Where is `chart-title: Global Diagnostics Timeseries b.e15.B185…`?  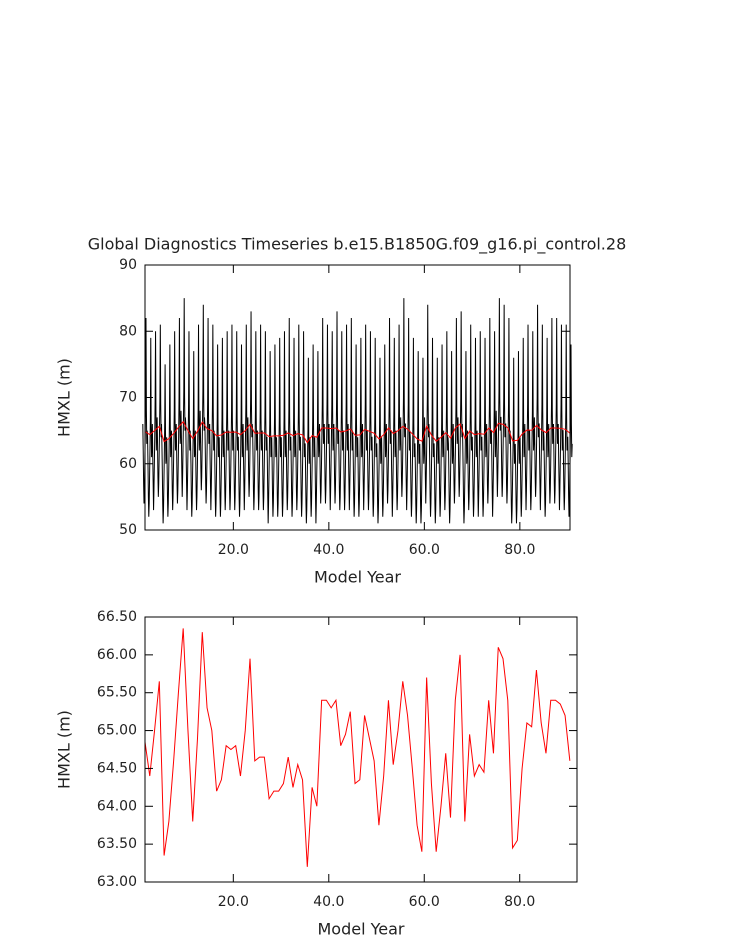 chart-title: Global Diagnostics Timeseries b.e15.B185… is located at coordinates (357, 245).